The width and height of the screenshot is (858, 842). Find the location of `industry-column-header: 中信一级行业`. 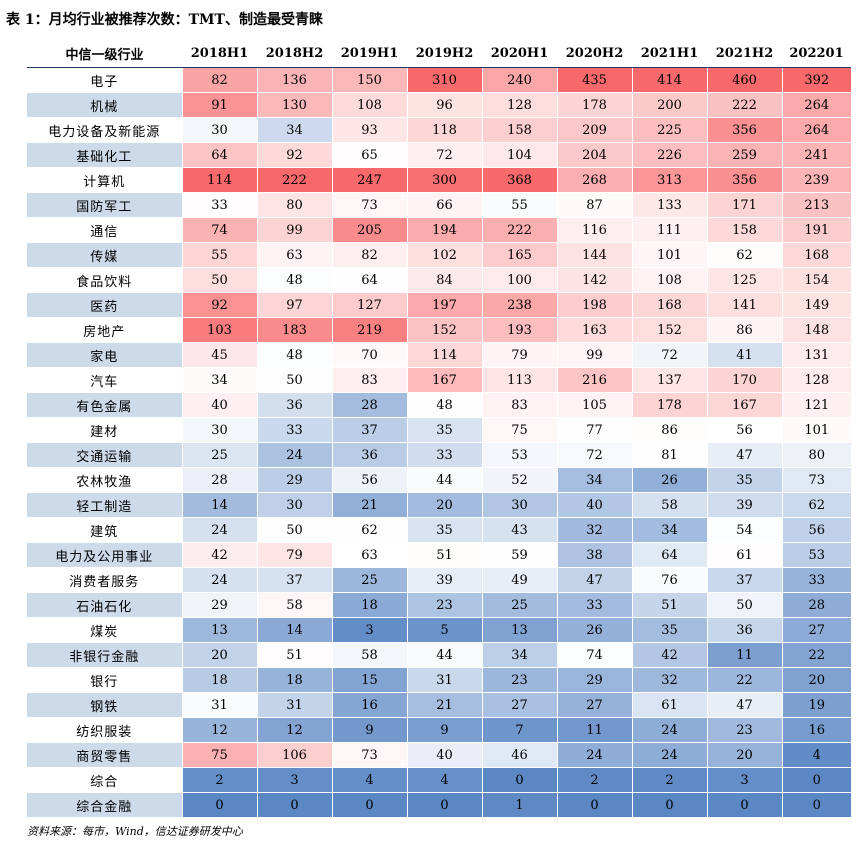

industry-column-header: 中信一级行业 is located at coordinates (104, 54).